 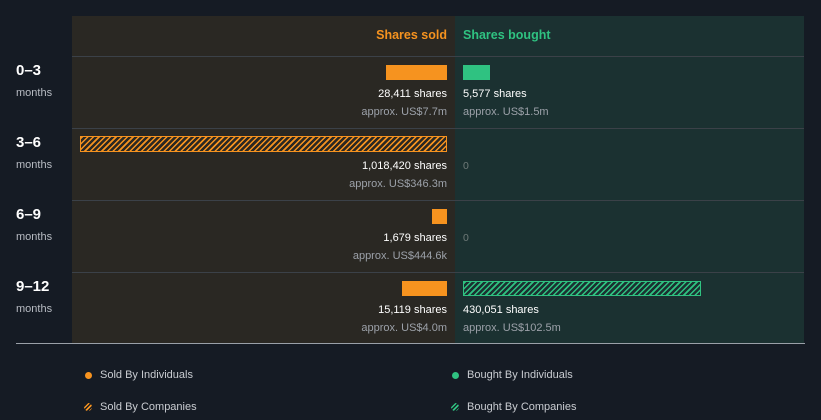 What do you see at coordinates (507, 35) in the screenshot?
I see `bought-column-header: Shares bought` at bounding box center [507, 35].